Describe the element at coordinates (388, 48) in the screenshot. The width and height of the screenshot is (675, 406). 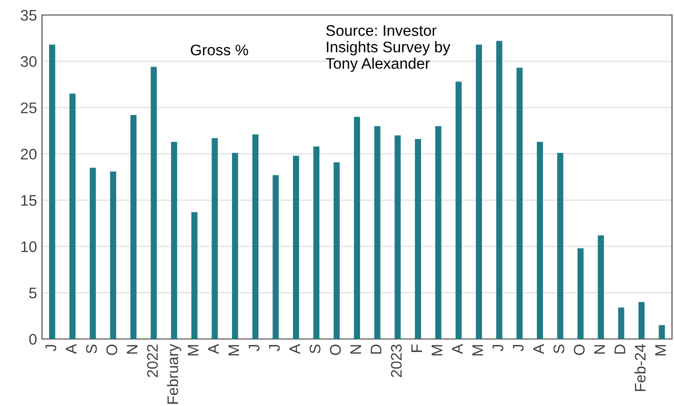
I see `annotation: Source: Investor Insights Survey by Tony Alexander` at that location.